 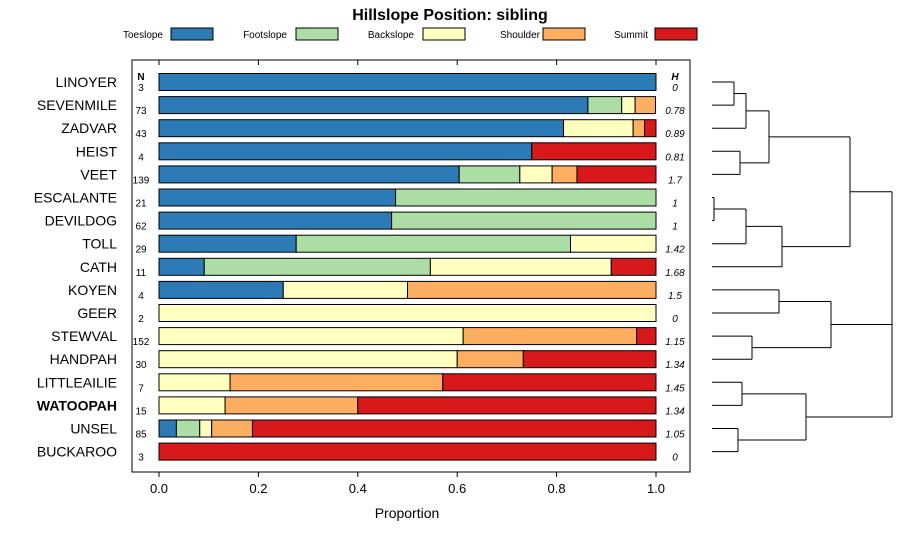 I want to click on h-value: 1.7, so click(x=675, y=180).